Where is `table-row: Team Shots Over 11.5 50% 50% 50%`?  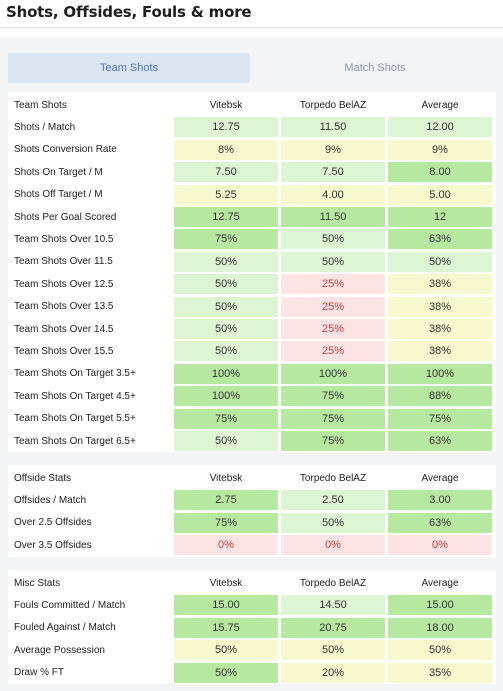 table-row: Team Shots Over 11.5 50% 50% 50% is located at coordinates (252, 262).